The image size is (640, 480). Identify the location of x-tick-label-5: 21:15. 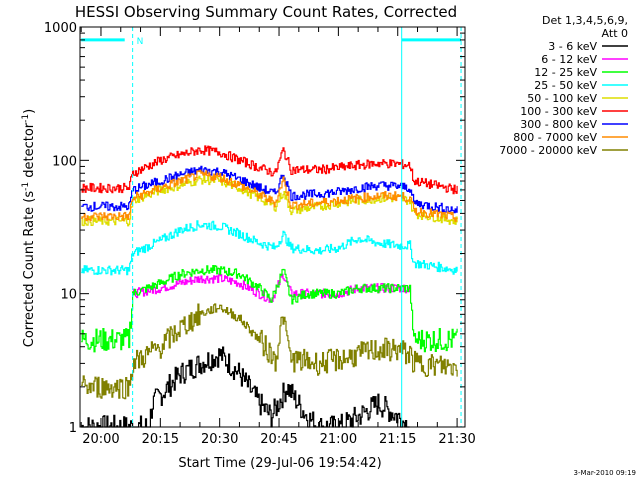
(397, 439).